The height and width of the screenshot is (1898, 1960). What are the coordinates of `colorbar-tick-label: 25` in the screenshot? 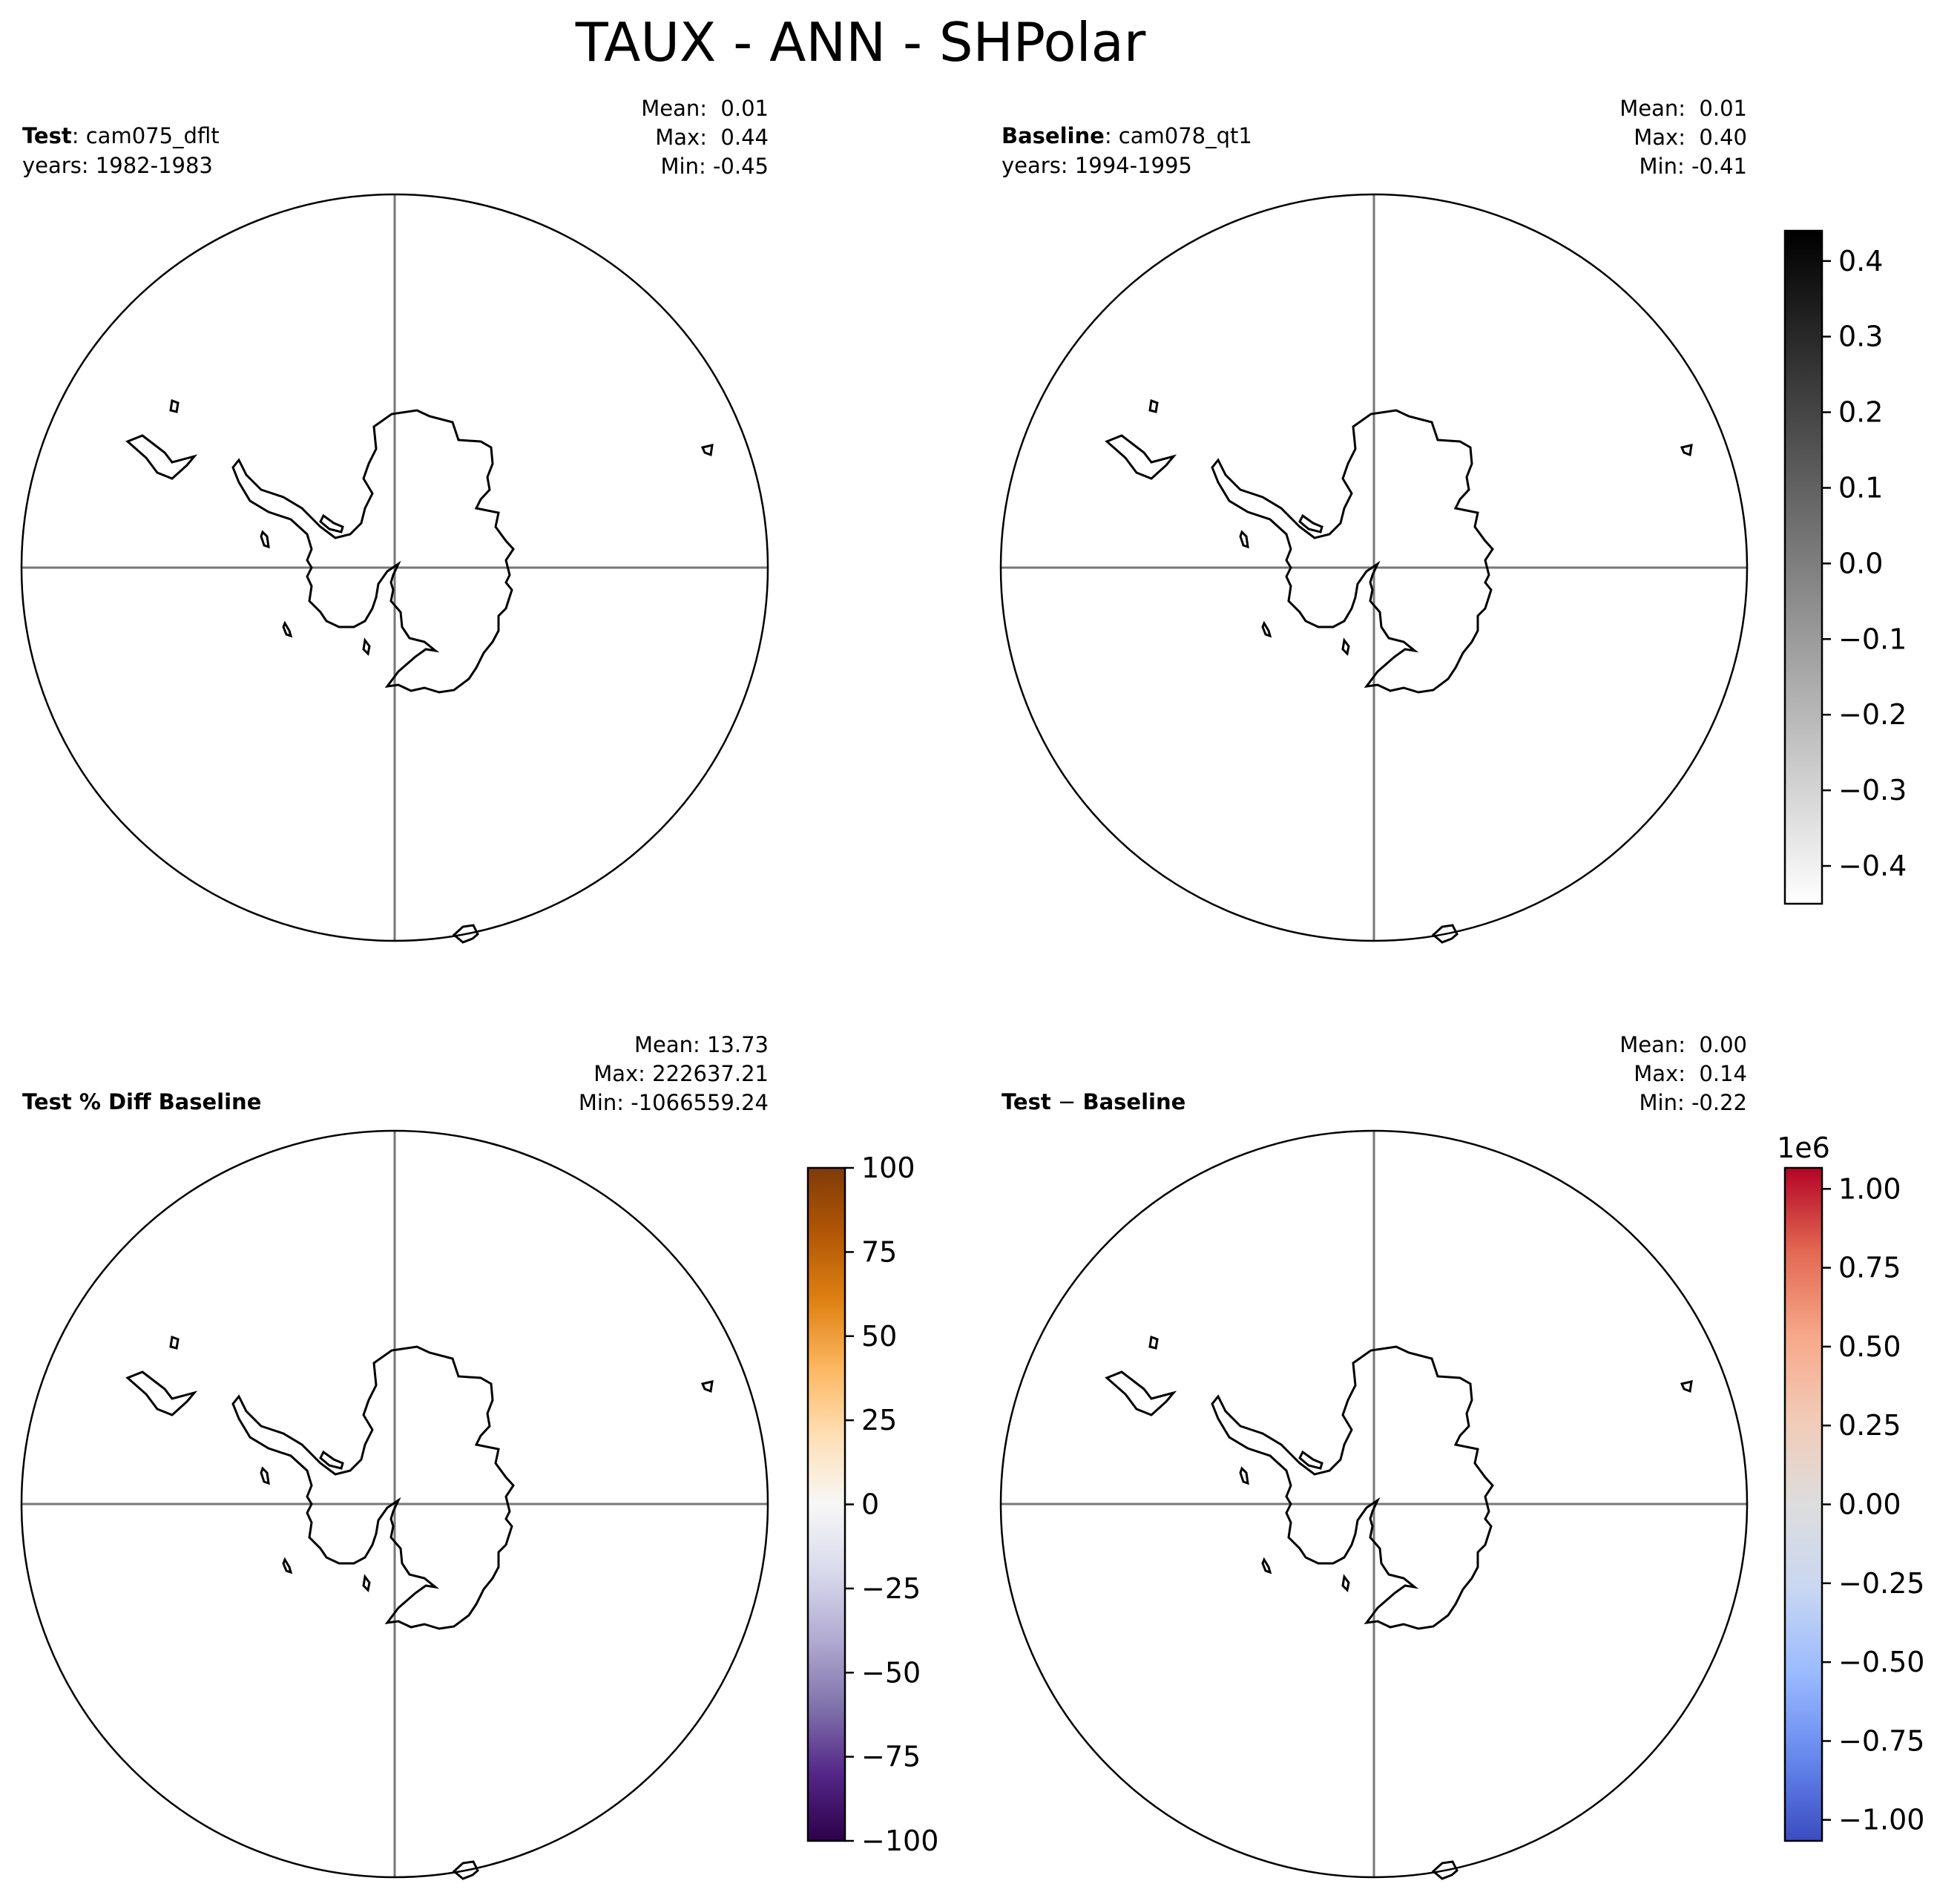 It's located at (879, 1420).